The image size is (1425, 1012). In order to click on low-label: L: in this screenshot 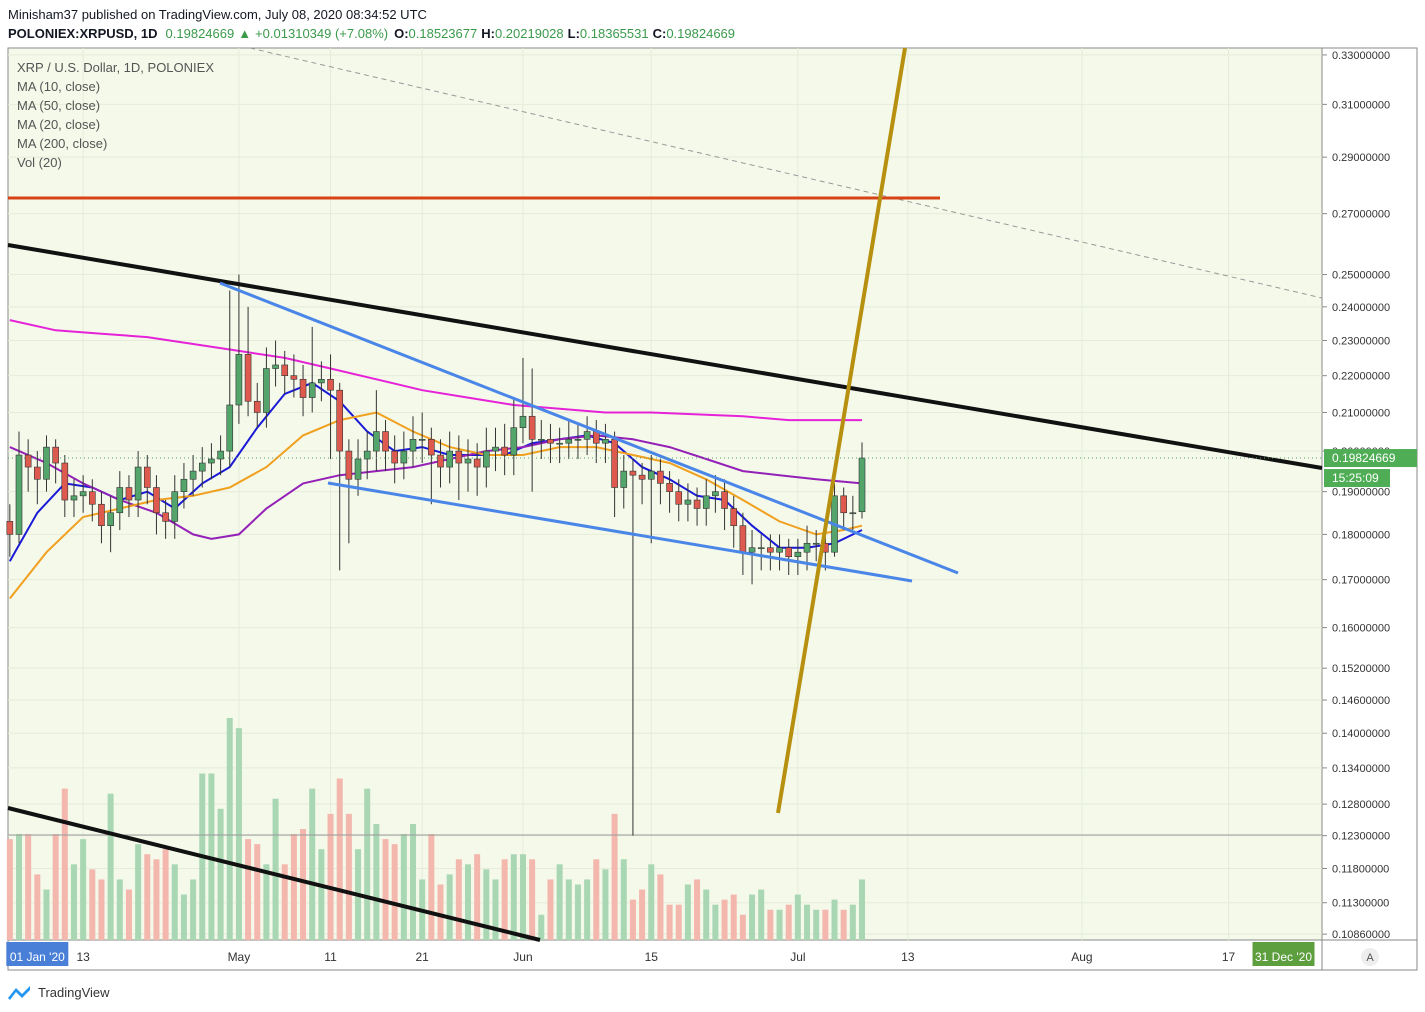, I will do `click(574, 33)`.